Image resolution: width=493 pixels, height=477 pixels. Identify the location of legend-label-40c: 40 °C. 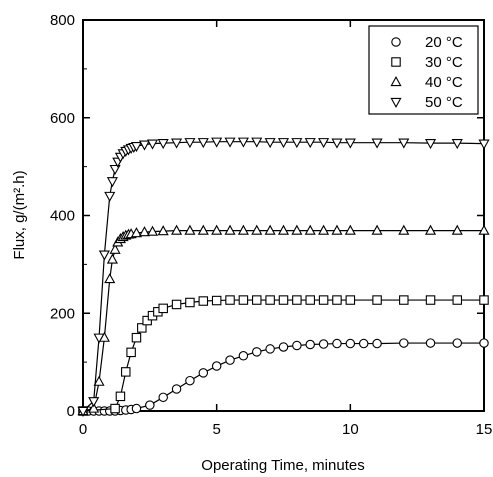
(444, 82).